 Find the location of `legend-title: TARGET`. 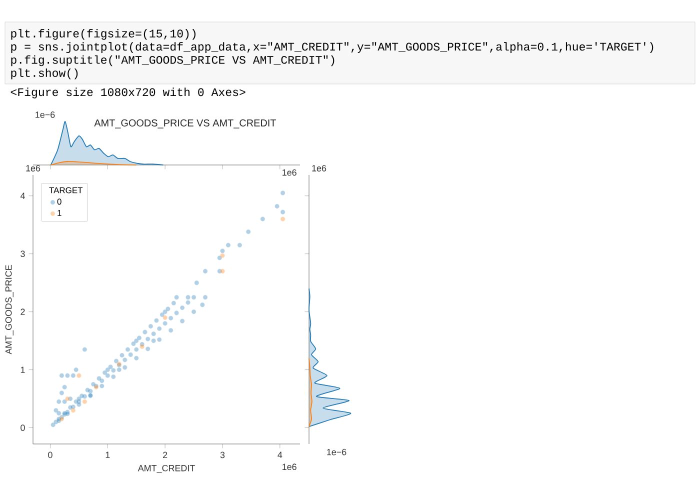

legend-title: TARGET is located at coordinates (66, 190).